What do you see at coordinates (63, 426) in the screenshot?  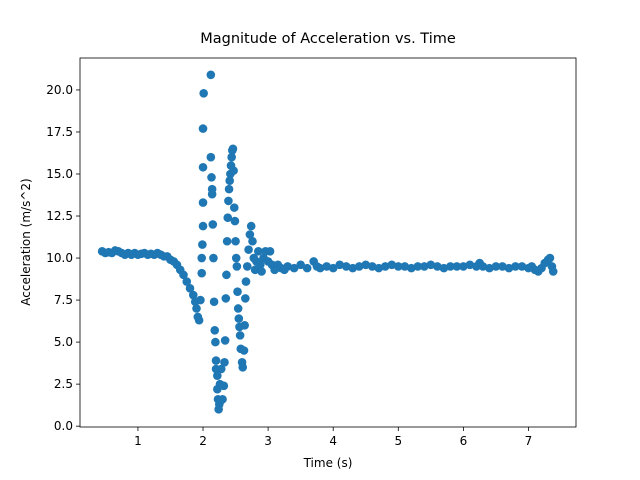 I see `y-tick-label: 0.0` at bounding box center [63, 426].